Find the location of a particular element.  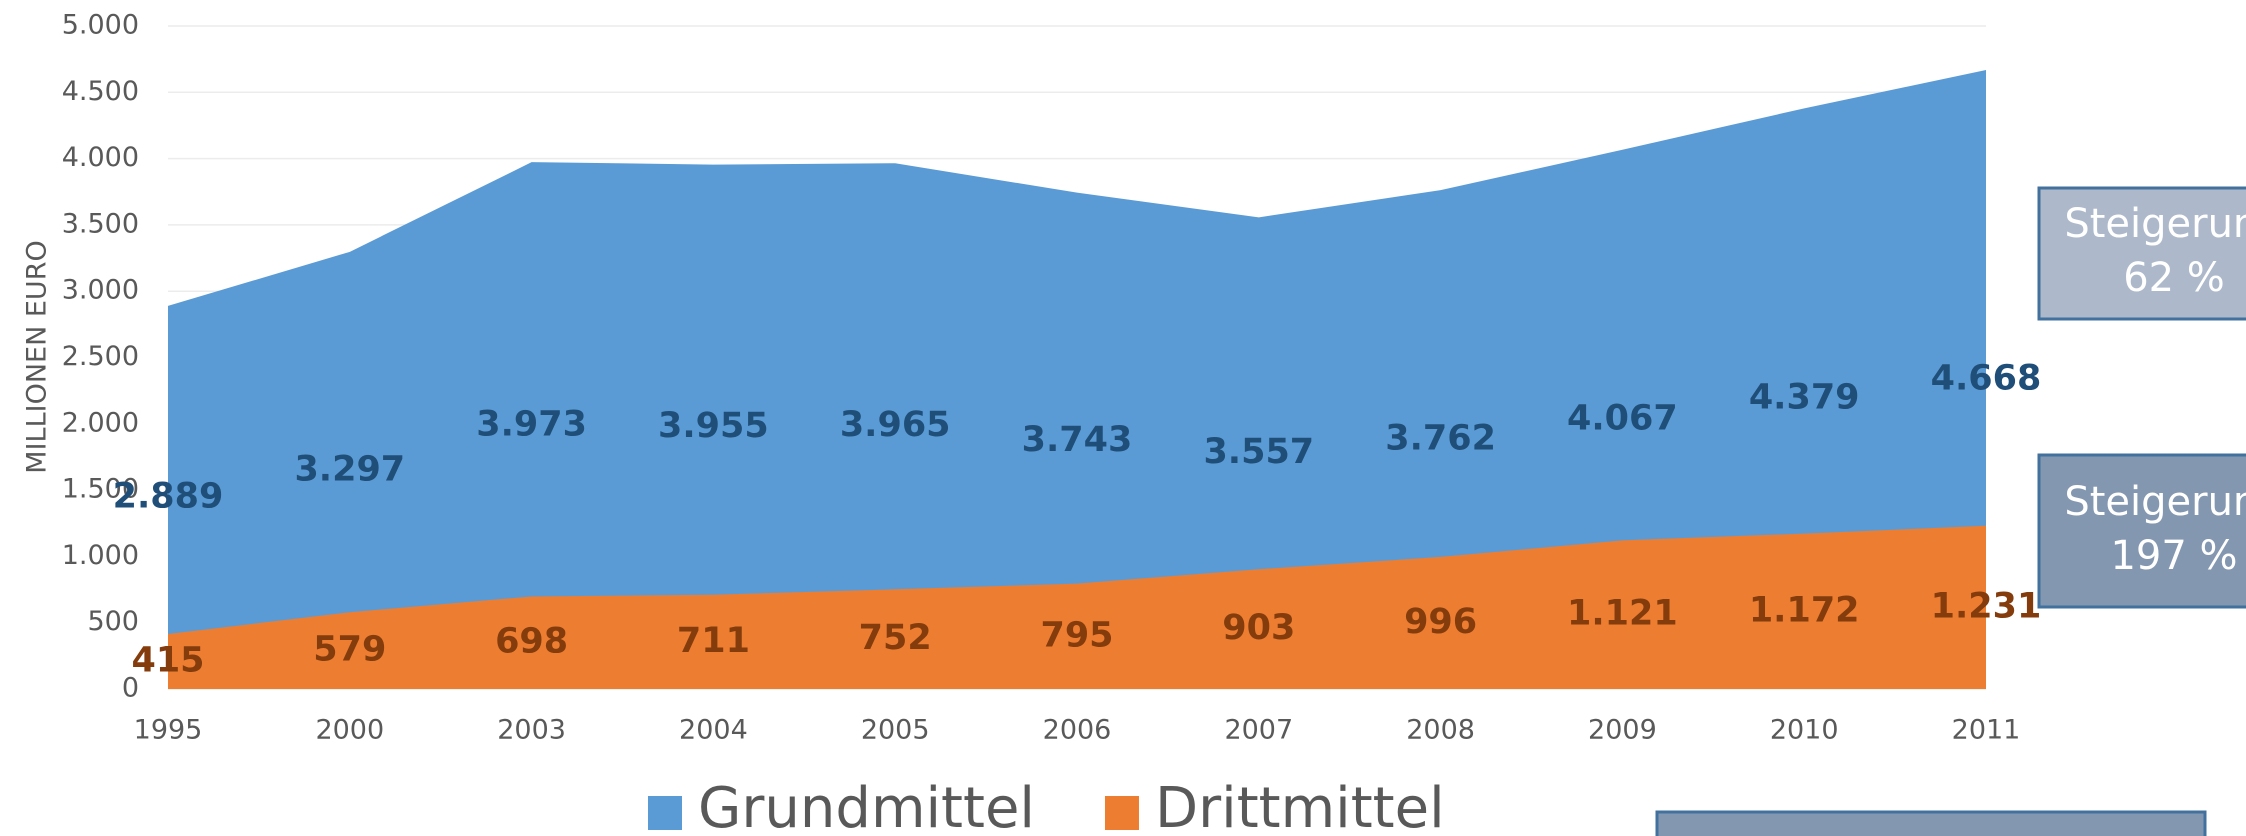

annotation-text: 62 % is located at coordinates (2174, 278).